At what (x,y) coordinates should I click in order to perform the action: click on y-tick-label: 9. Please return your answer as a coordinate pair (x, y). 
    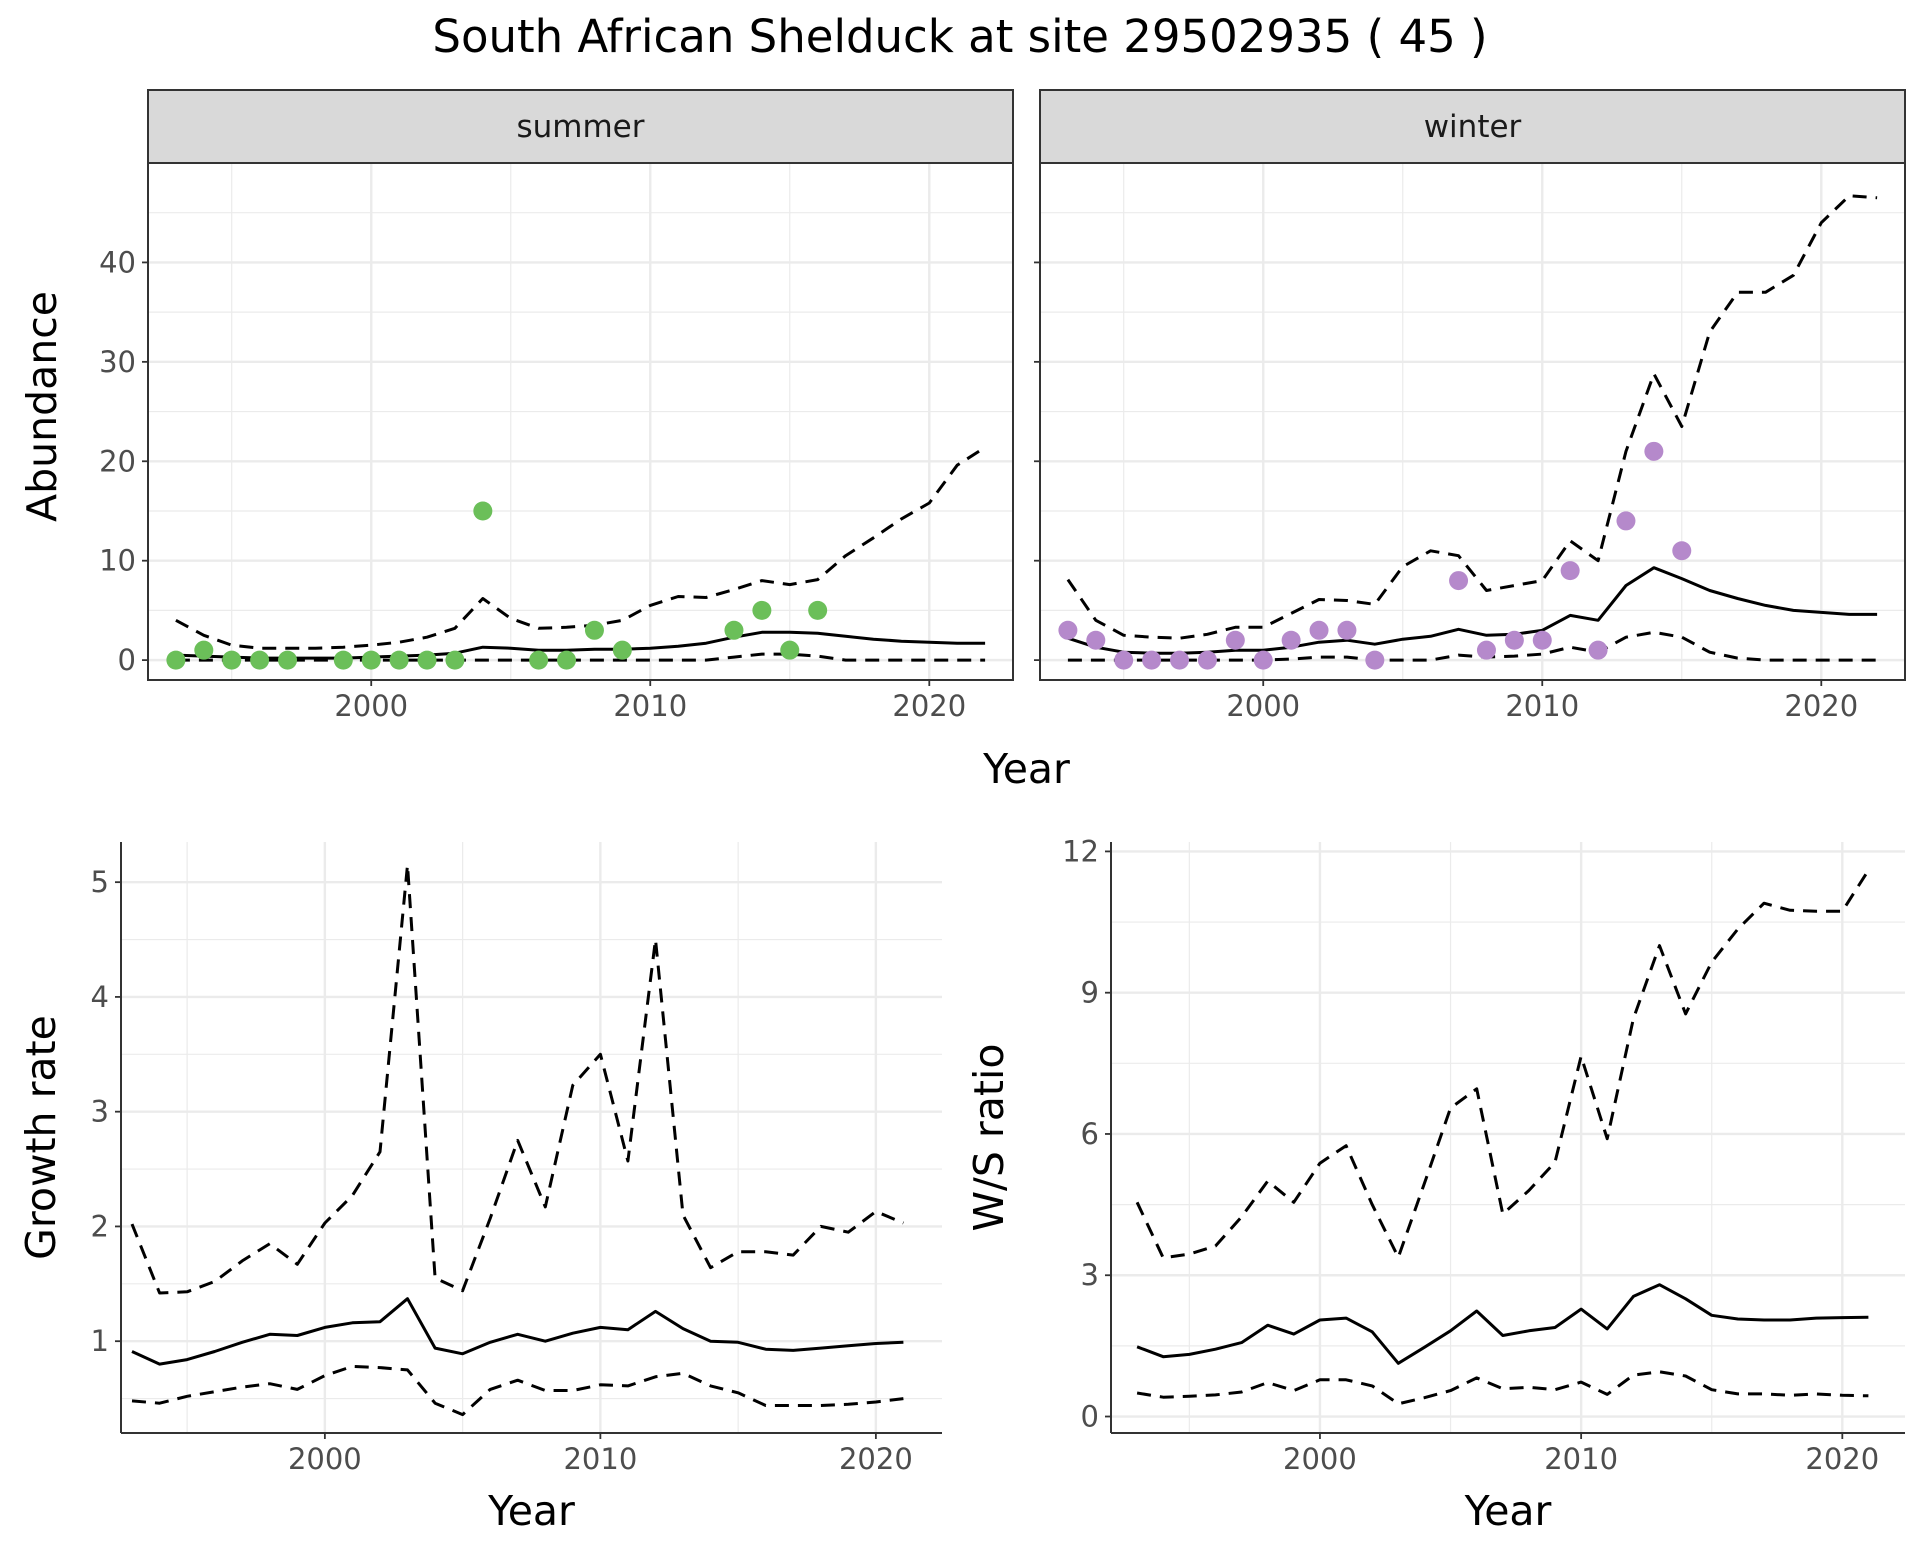
    Looking at the image, I should click on (1090, 993).